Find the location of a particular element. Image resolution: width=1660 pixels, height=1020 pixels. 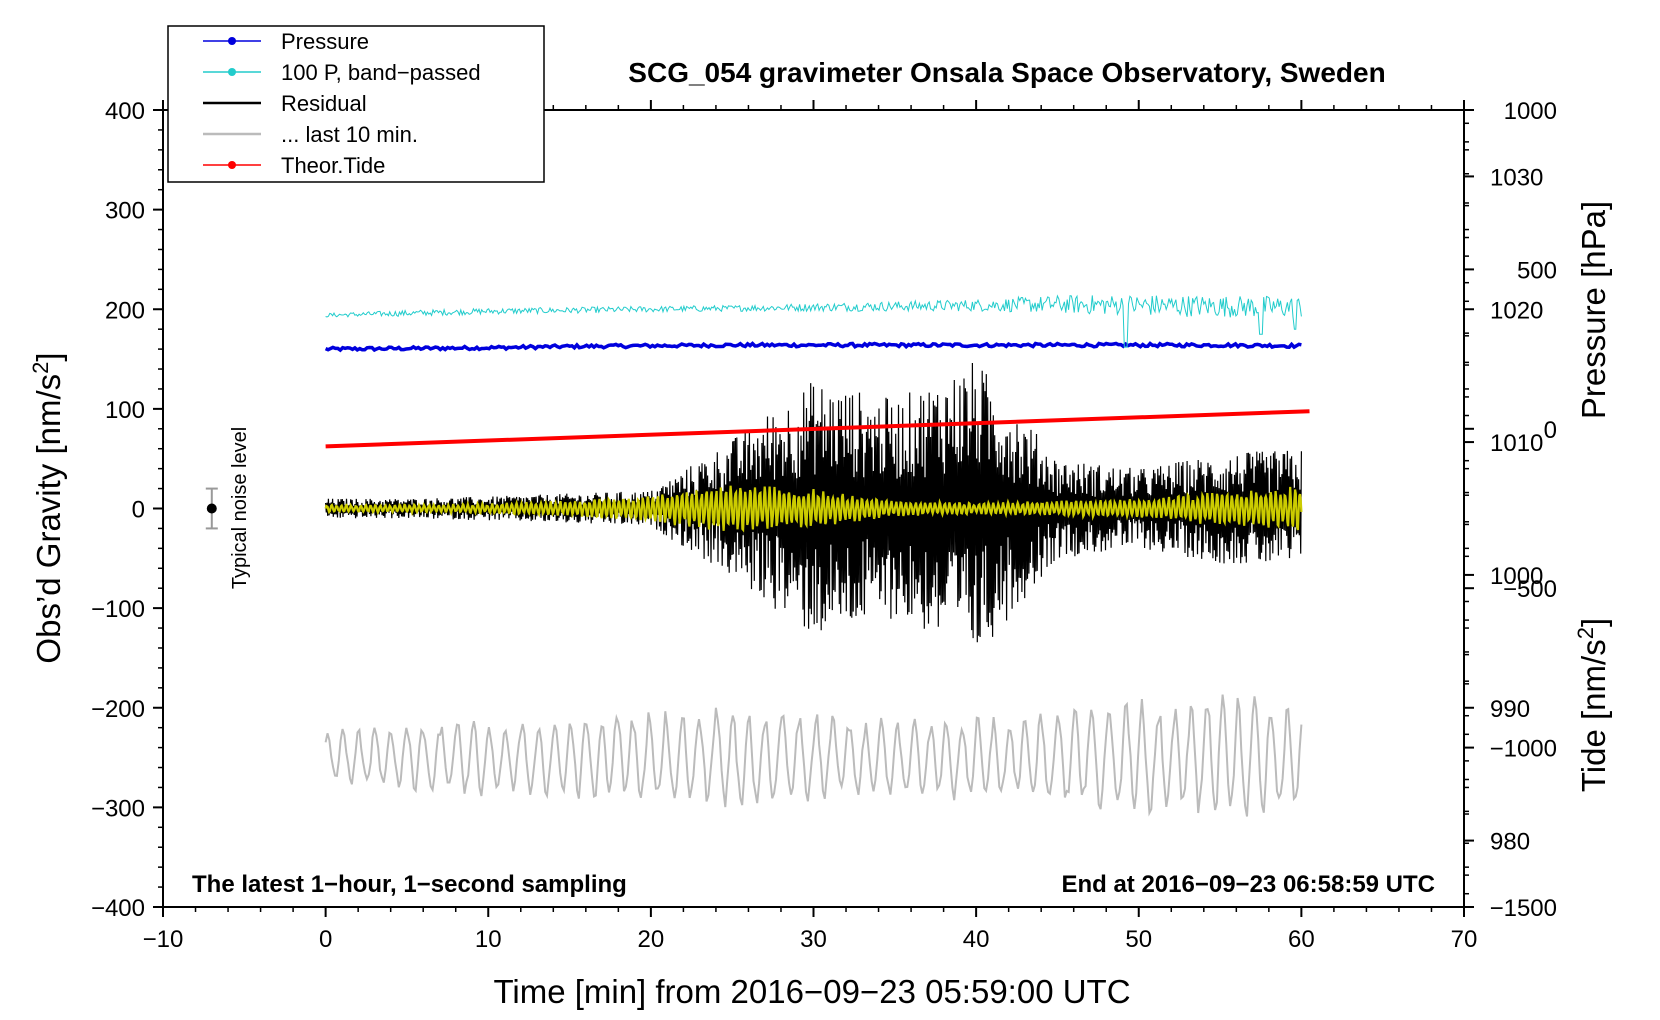

tide-title-end: ] is located at coordinates (1593, 622).